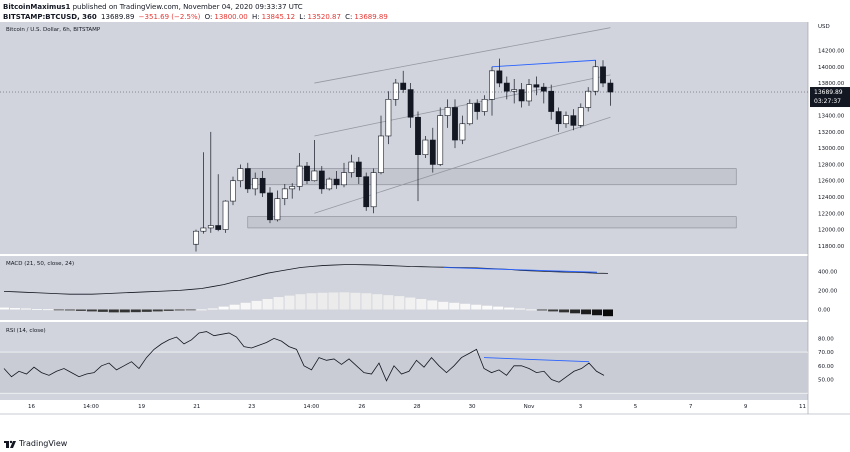  I want to click on ohlc-open-value: 13800.00, so click(231, 17).